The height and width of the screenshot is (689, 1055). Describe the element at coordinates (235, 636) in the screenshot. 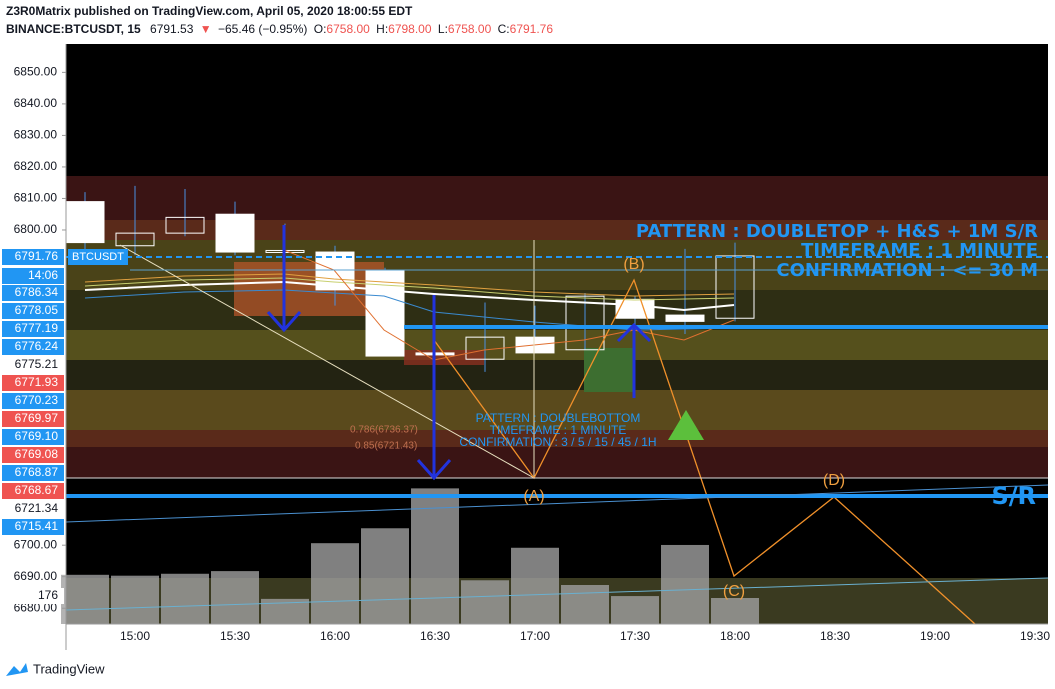

I see `x-tick-label: 15:30` at that location.